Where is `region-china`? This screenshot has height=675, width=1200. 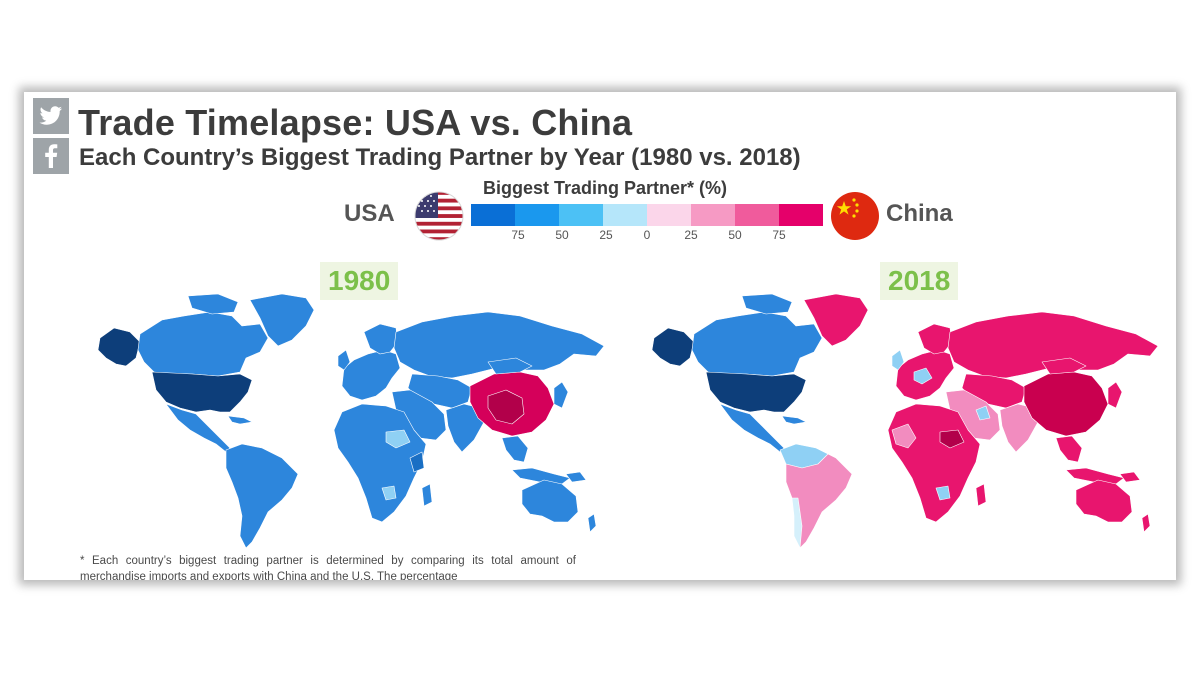 region-china is located at coordinates (1066, 404).